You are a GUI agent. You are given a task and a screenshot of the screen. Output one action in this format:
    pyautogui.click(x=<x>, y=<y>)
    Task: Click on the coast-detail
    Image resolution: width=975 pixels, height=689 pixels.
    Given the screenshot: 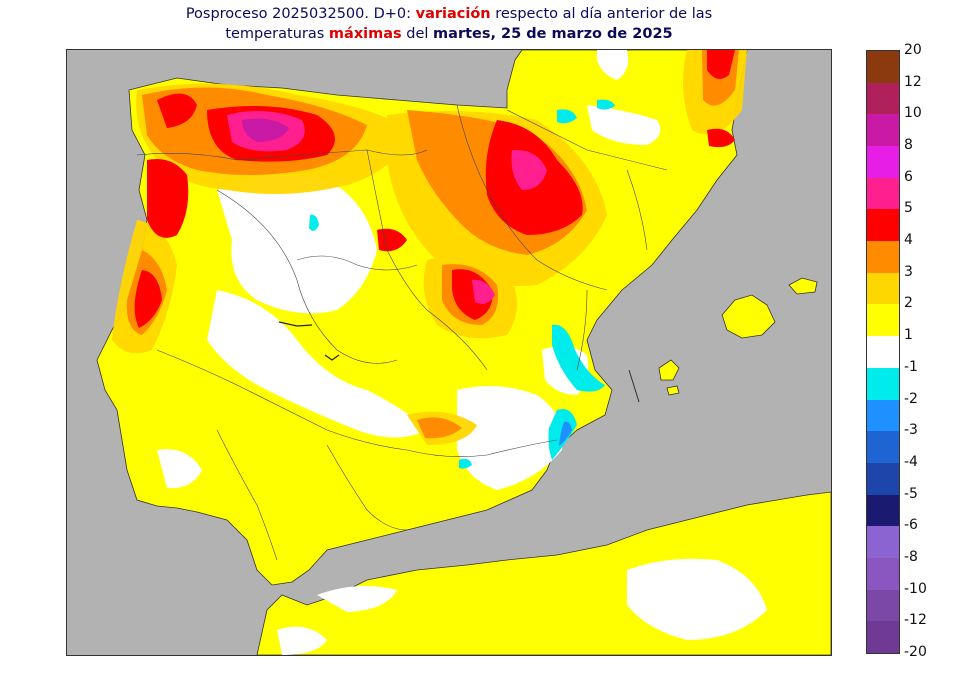 What is the action you would take?
    pyautogui.click(x=634, y=386)
    